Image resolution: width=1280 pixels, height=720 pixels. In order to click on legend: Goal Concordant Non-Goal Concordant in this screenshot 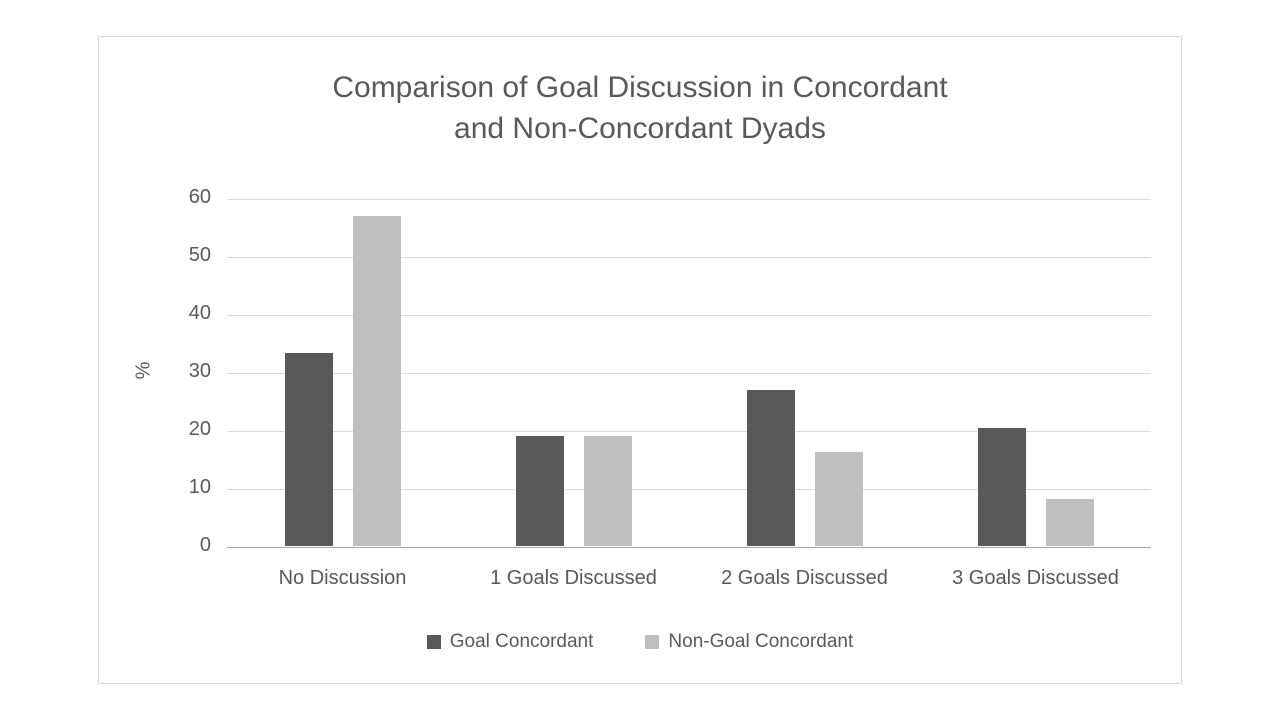, I will do `click(640, 642)`.